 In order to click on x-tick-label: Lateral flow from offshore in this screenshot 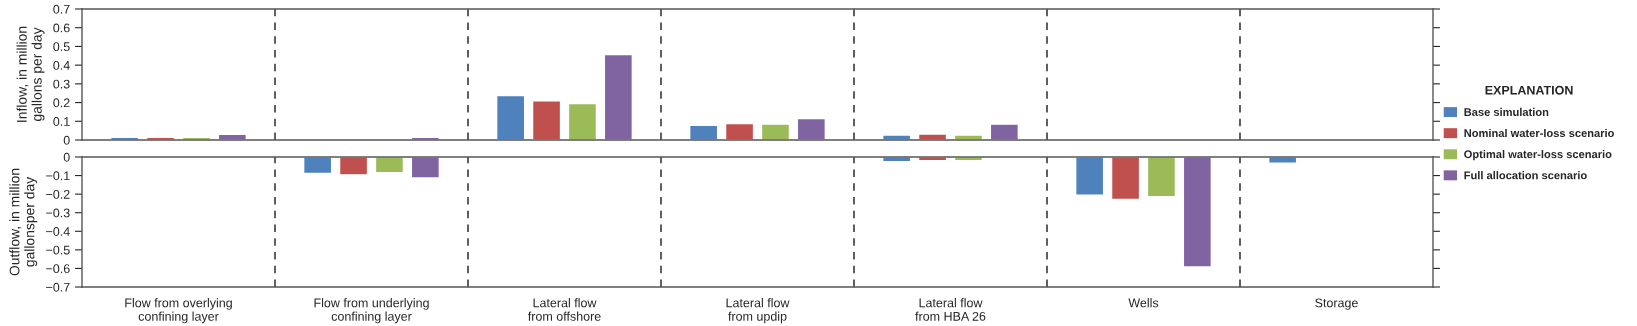, I will do `click(564, 309)`.